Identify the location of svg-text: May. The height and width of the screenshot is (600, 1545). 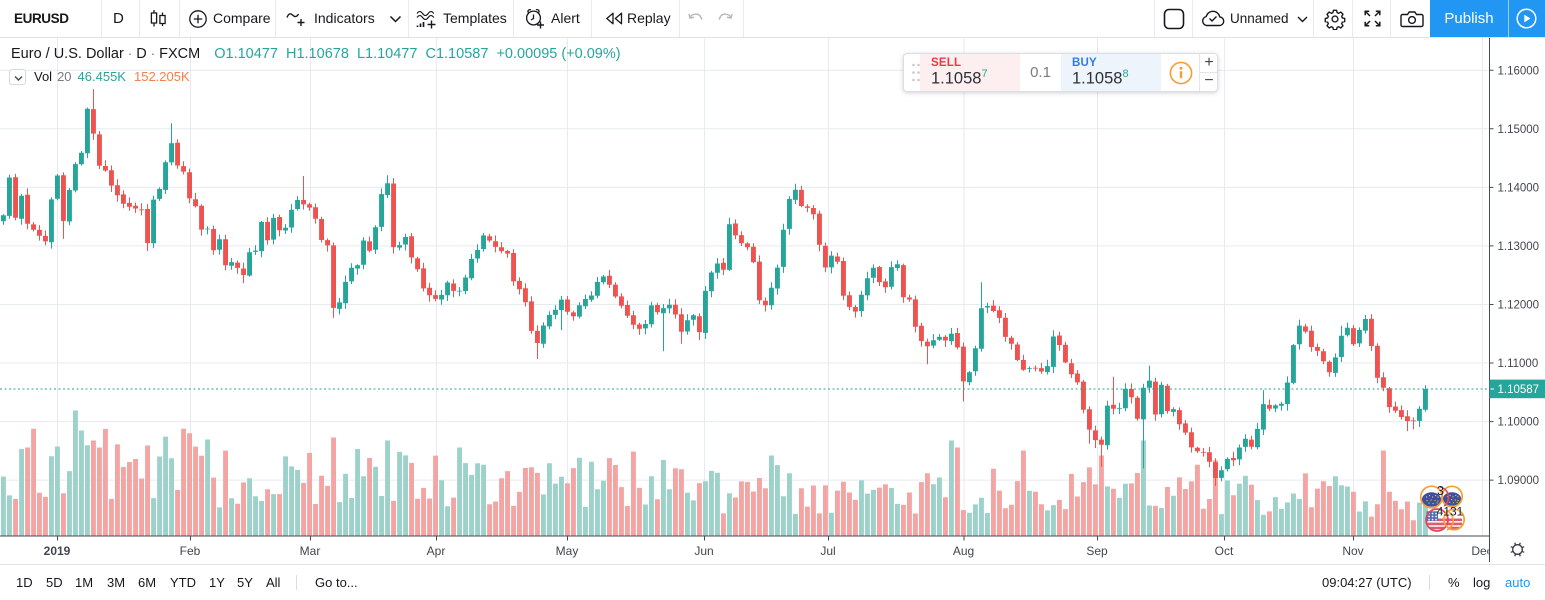
(567, 551).